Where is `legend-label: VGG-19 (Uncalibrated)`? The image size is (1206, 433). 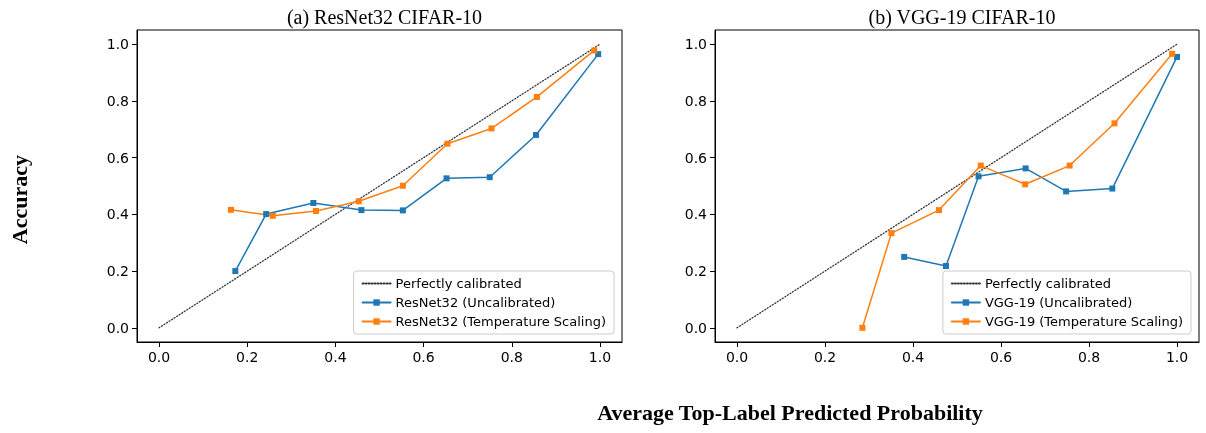
legend-label: VGG-19 (Uncalibrated) is located at coordinates (1058, 302).